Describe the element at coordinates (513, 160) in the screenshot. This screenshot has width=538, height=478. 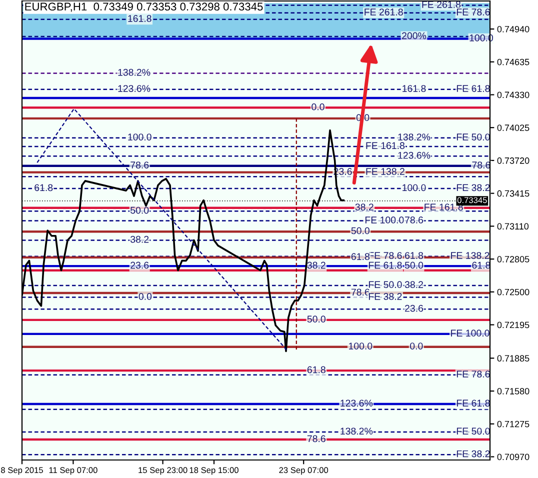
I see `y-tick-label: 0.73720` at that location.